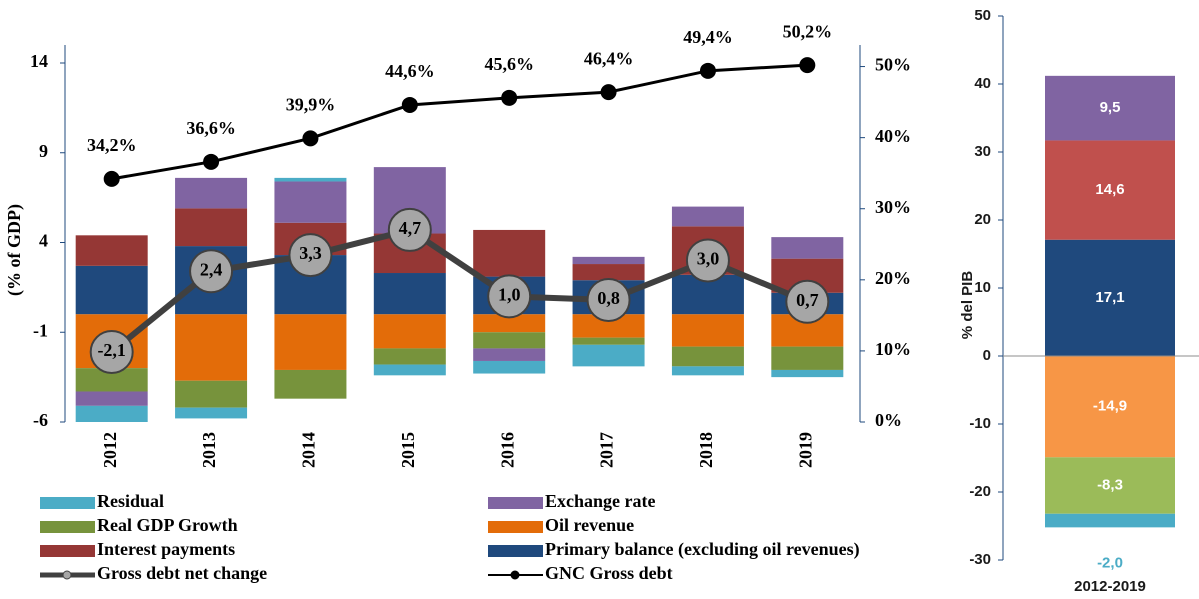 This screenshot has width=1199, height=599. Describe the element at coordinates (702, 549) in the screenshot. I see `legend-label: Primary balance (excluding oil revenues)` at that location.